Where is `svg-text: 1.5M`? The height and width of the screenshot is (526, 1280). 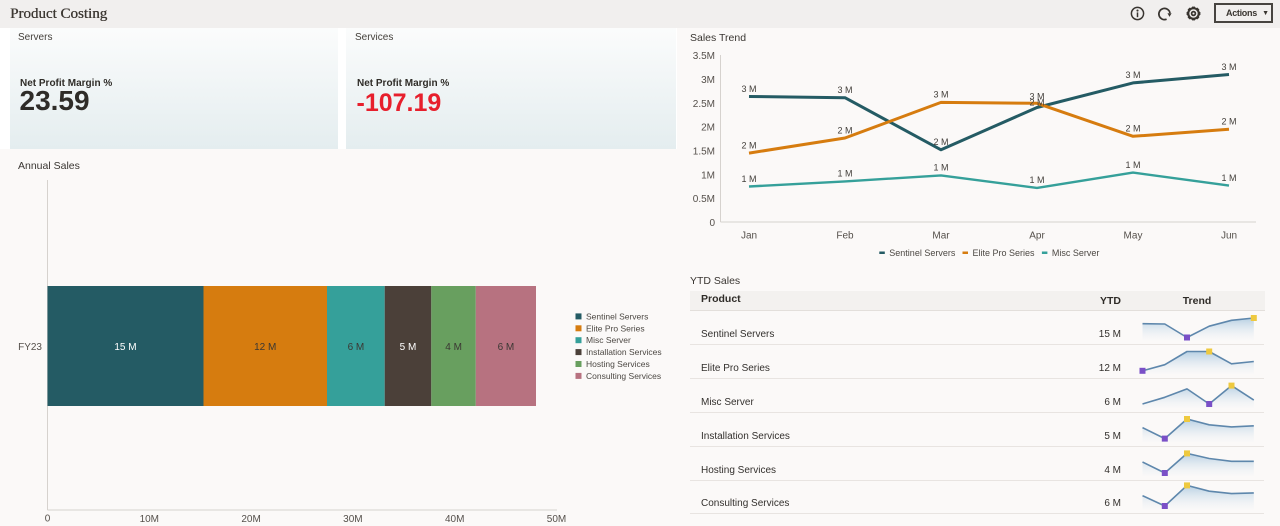 svg-text: 1.5M is located at coordinates (704, 152).